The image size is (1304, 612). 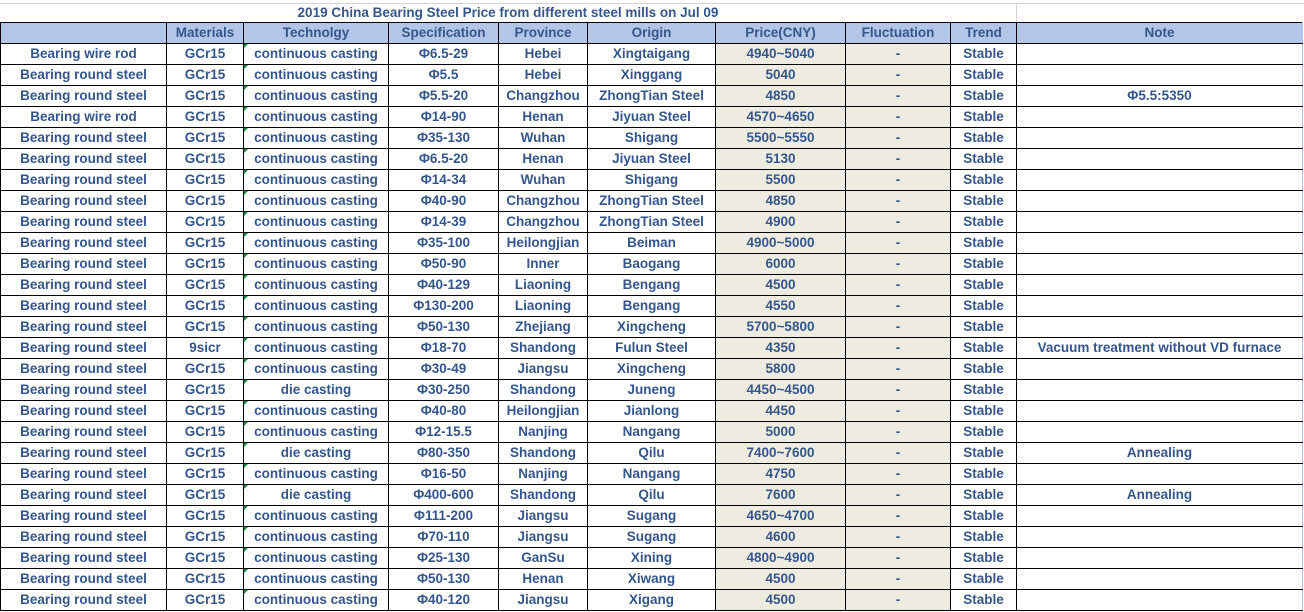 I want to click on cell-price: 4850, so click(x=780, y=201).